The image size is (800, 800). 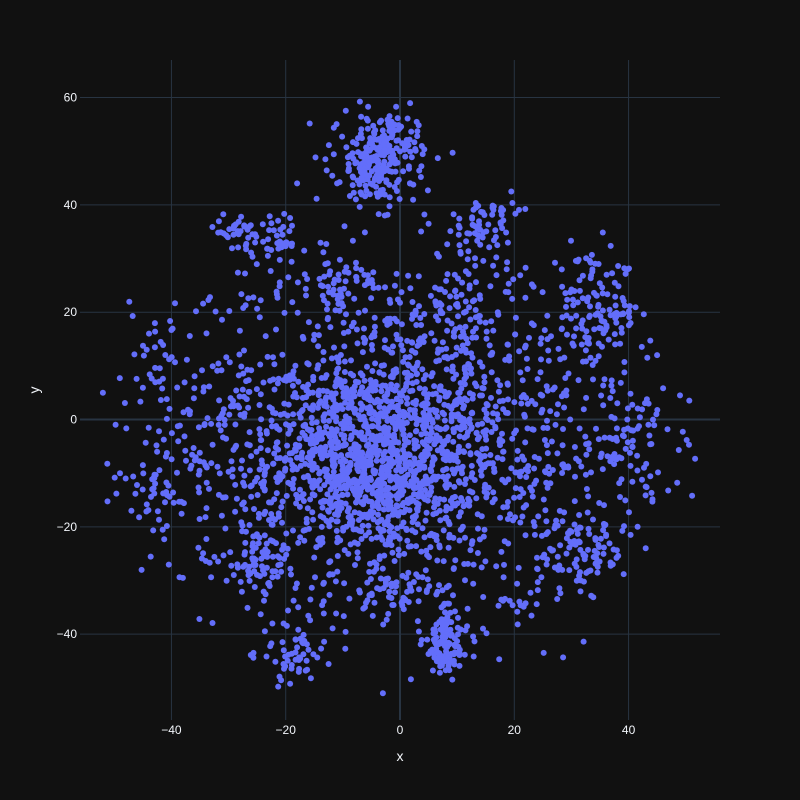 What do you see at coordinates (400, 756) in the screenshot?
I see `x-axis-title: x` at bounding box center [400, 756].